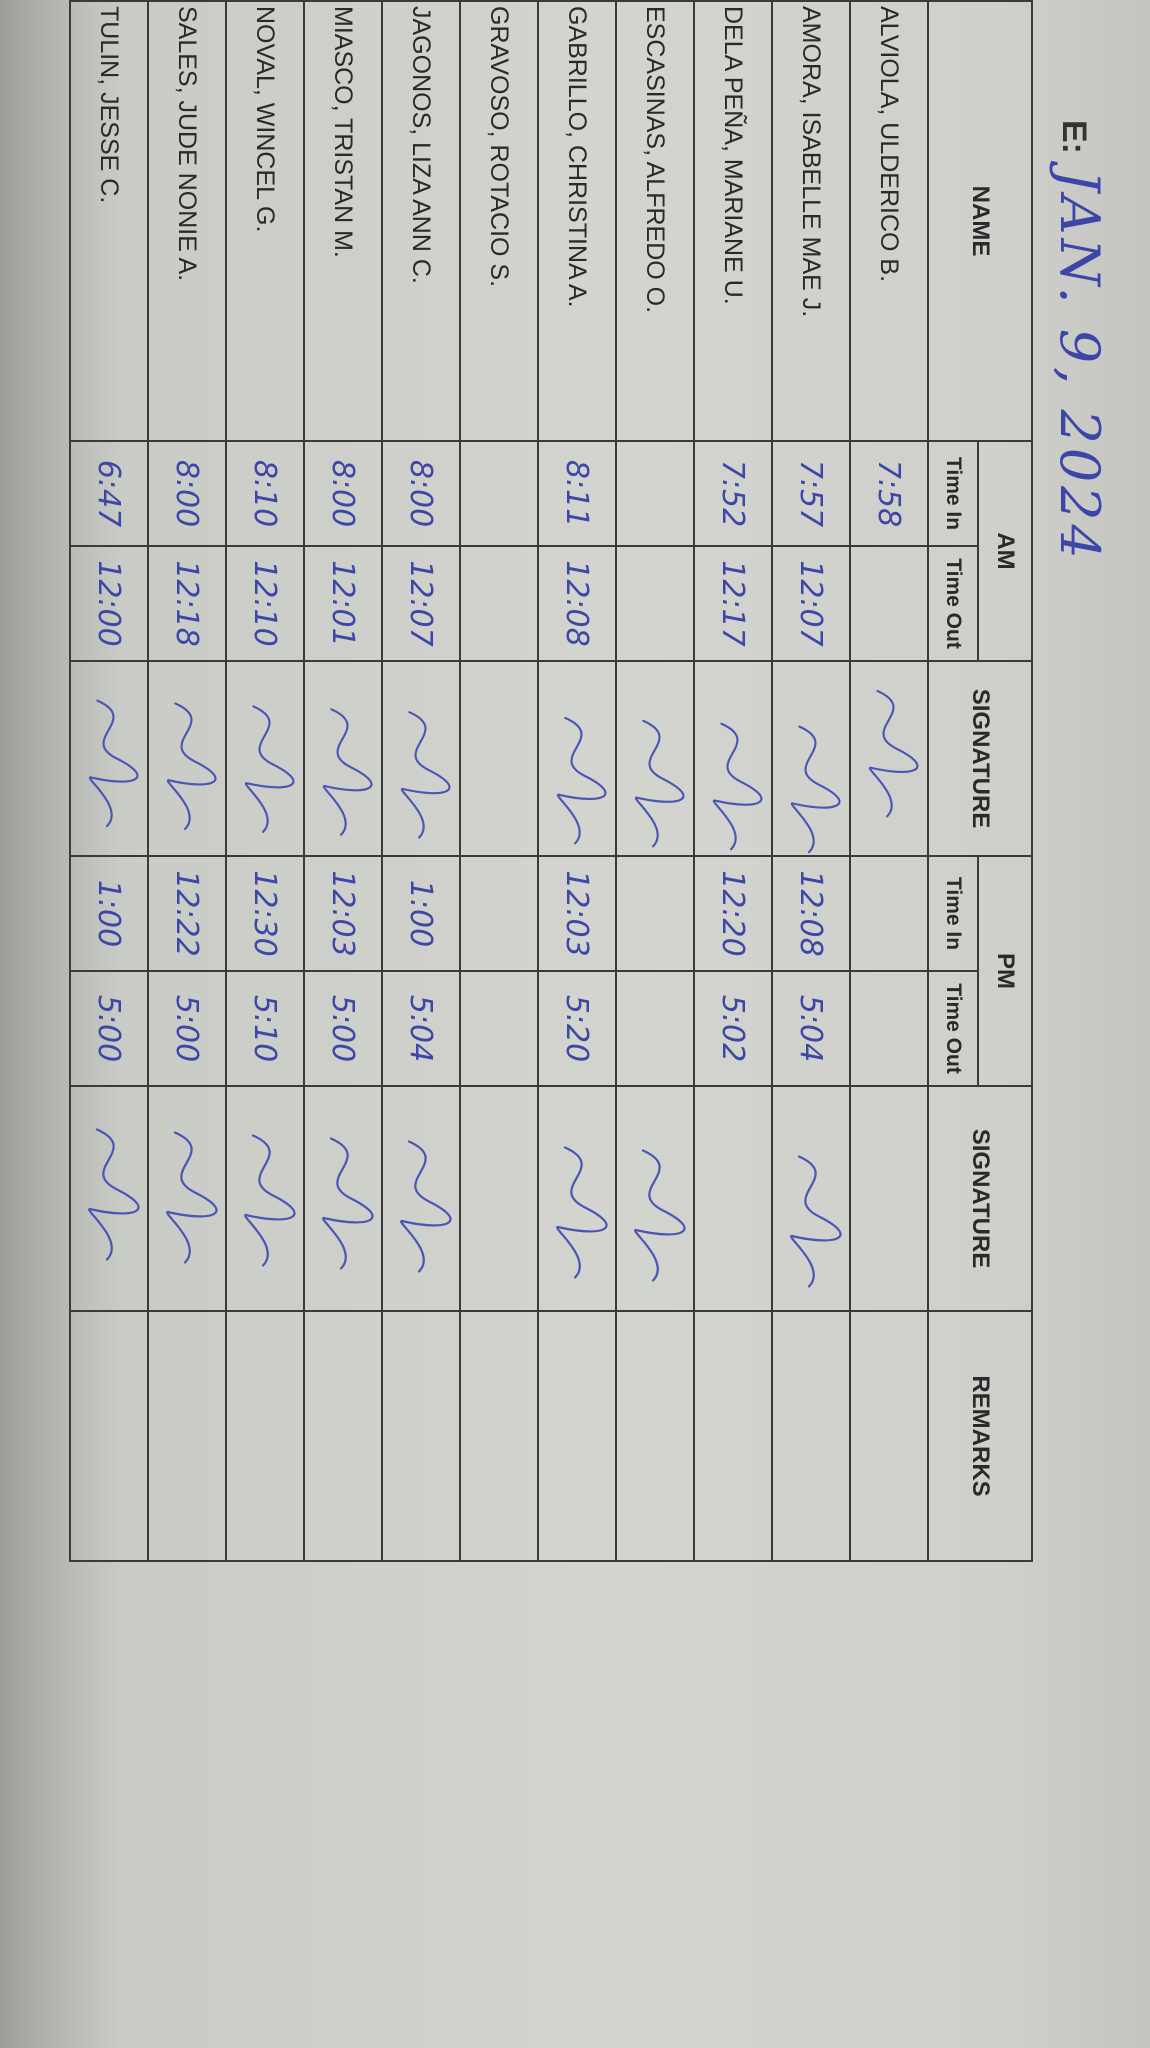  Describe the element at coordinates (187, 221) in the screenshot. I see `employee-name: SALES, JUDE NONIE A.` at that location.